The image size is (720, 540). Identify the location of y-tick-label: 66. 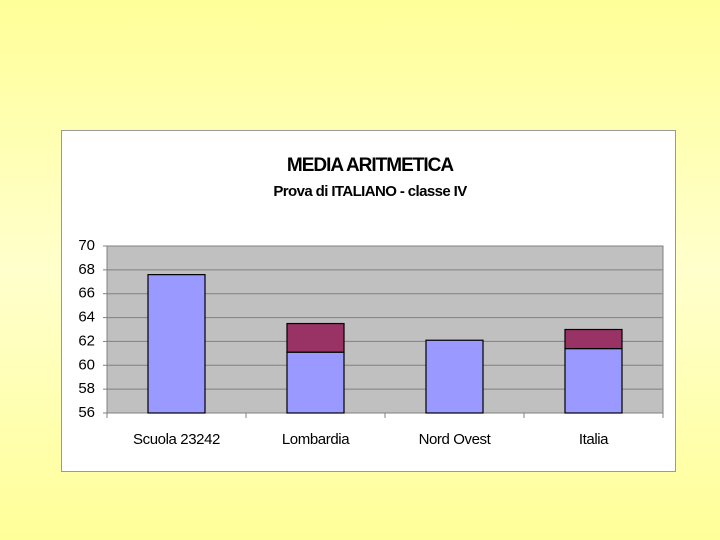
(86, 293).